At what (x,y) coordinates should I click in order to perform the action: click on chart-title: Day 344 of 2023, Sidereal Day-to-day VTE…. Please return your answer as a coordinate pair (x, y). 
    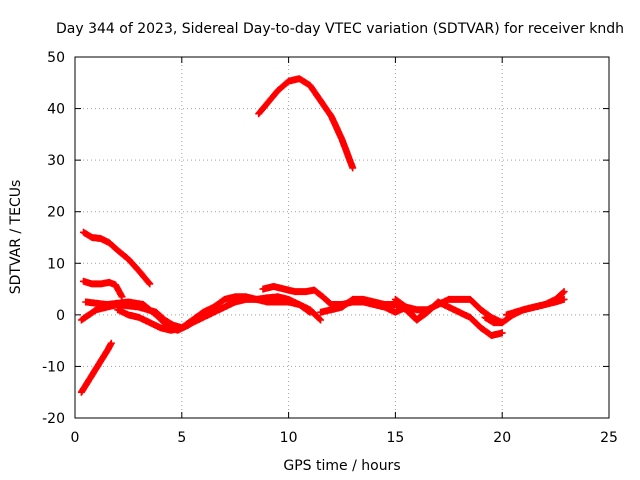
    Looking at the image, I should click on (340, 29).